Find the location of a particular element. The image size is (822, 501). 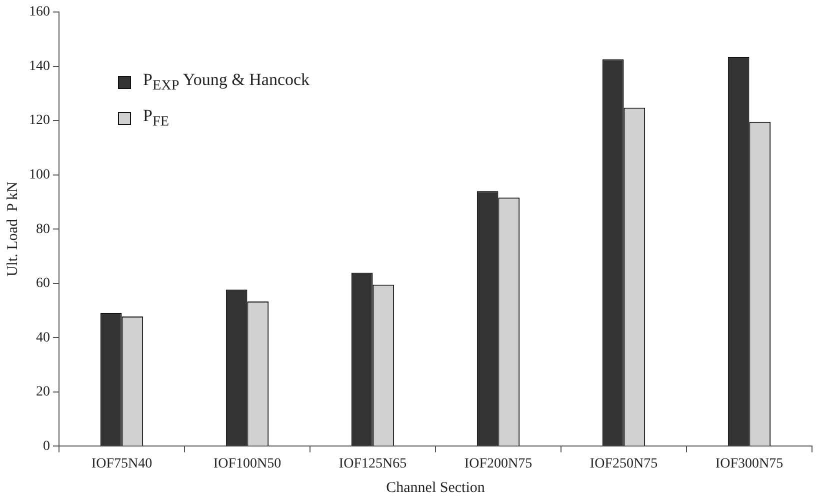

x-tick-label: IOF200N75 is located at coordinates (498, 464).